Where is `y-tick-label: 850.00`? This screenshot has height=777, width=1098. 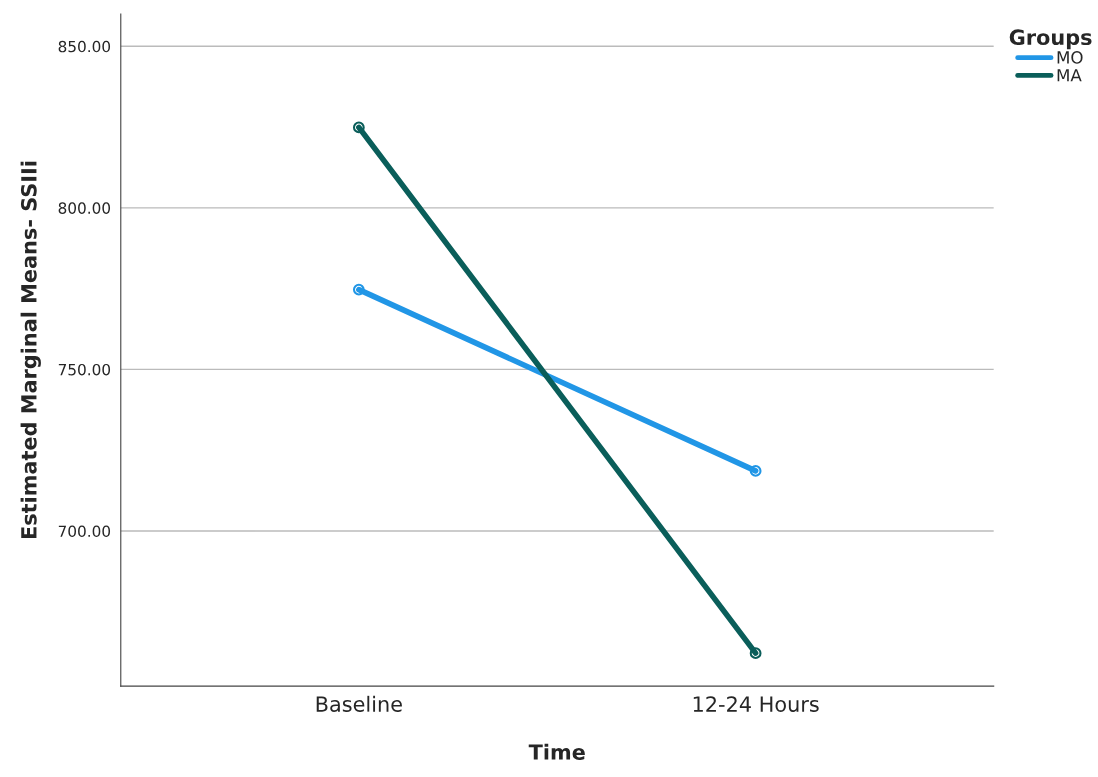
y-tick-label: 850.00 is located at coordinates (84, 46).